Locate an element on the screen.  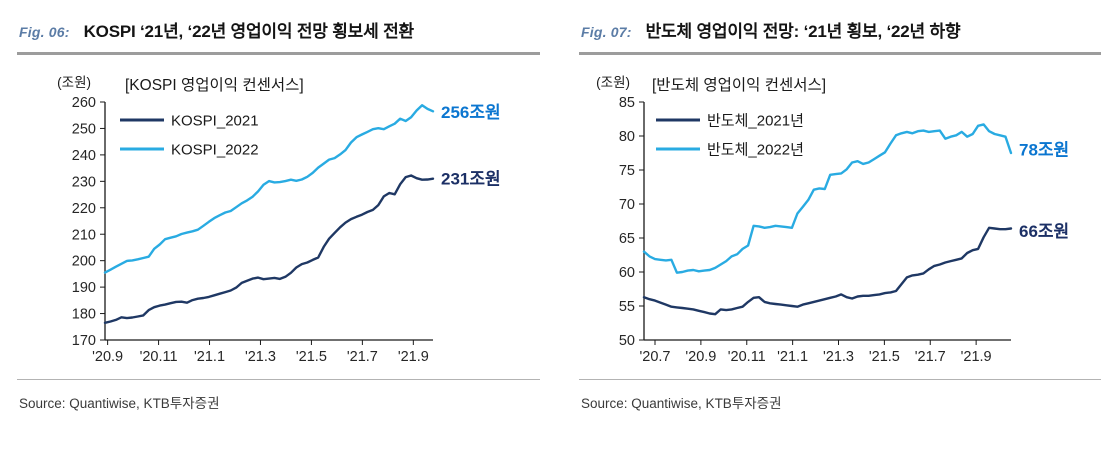
series-line-KOSPI_2022 is located at coordinates (269, 189).